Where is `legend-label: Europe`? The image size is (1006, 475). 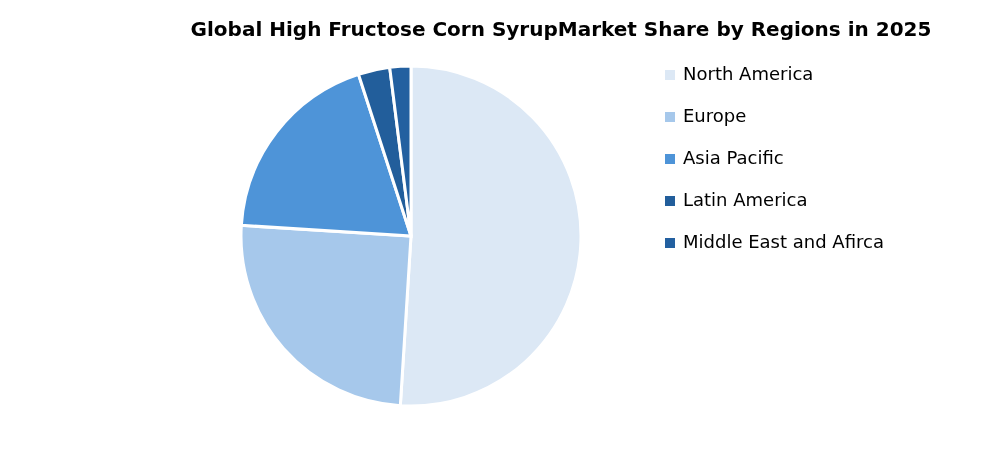 legend-label: Europe is located at coordinates (715, 115).